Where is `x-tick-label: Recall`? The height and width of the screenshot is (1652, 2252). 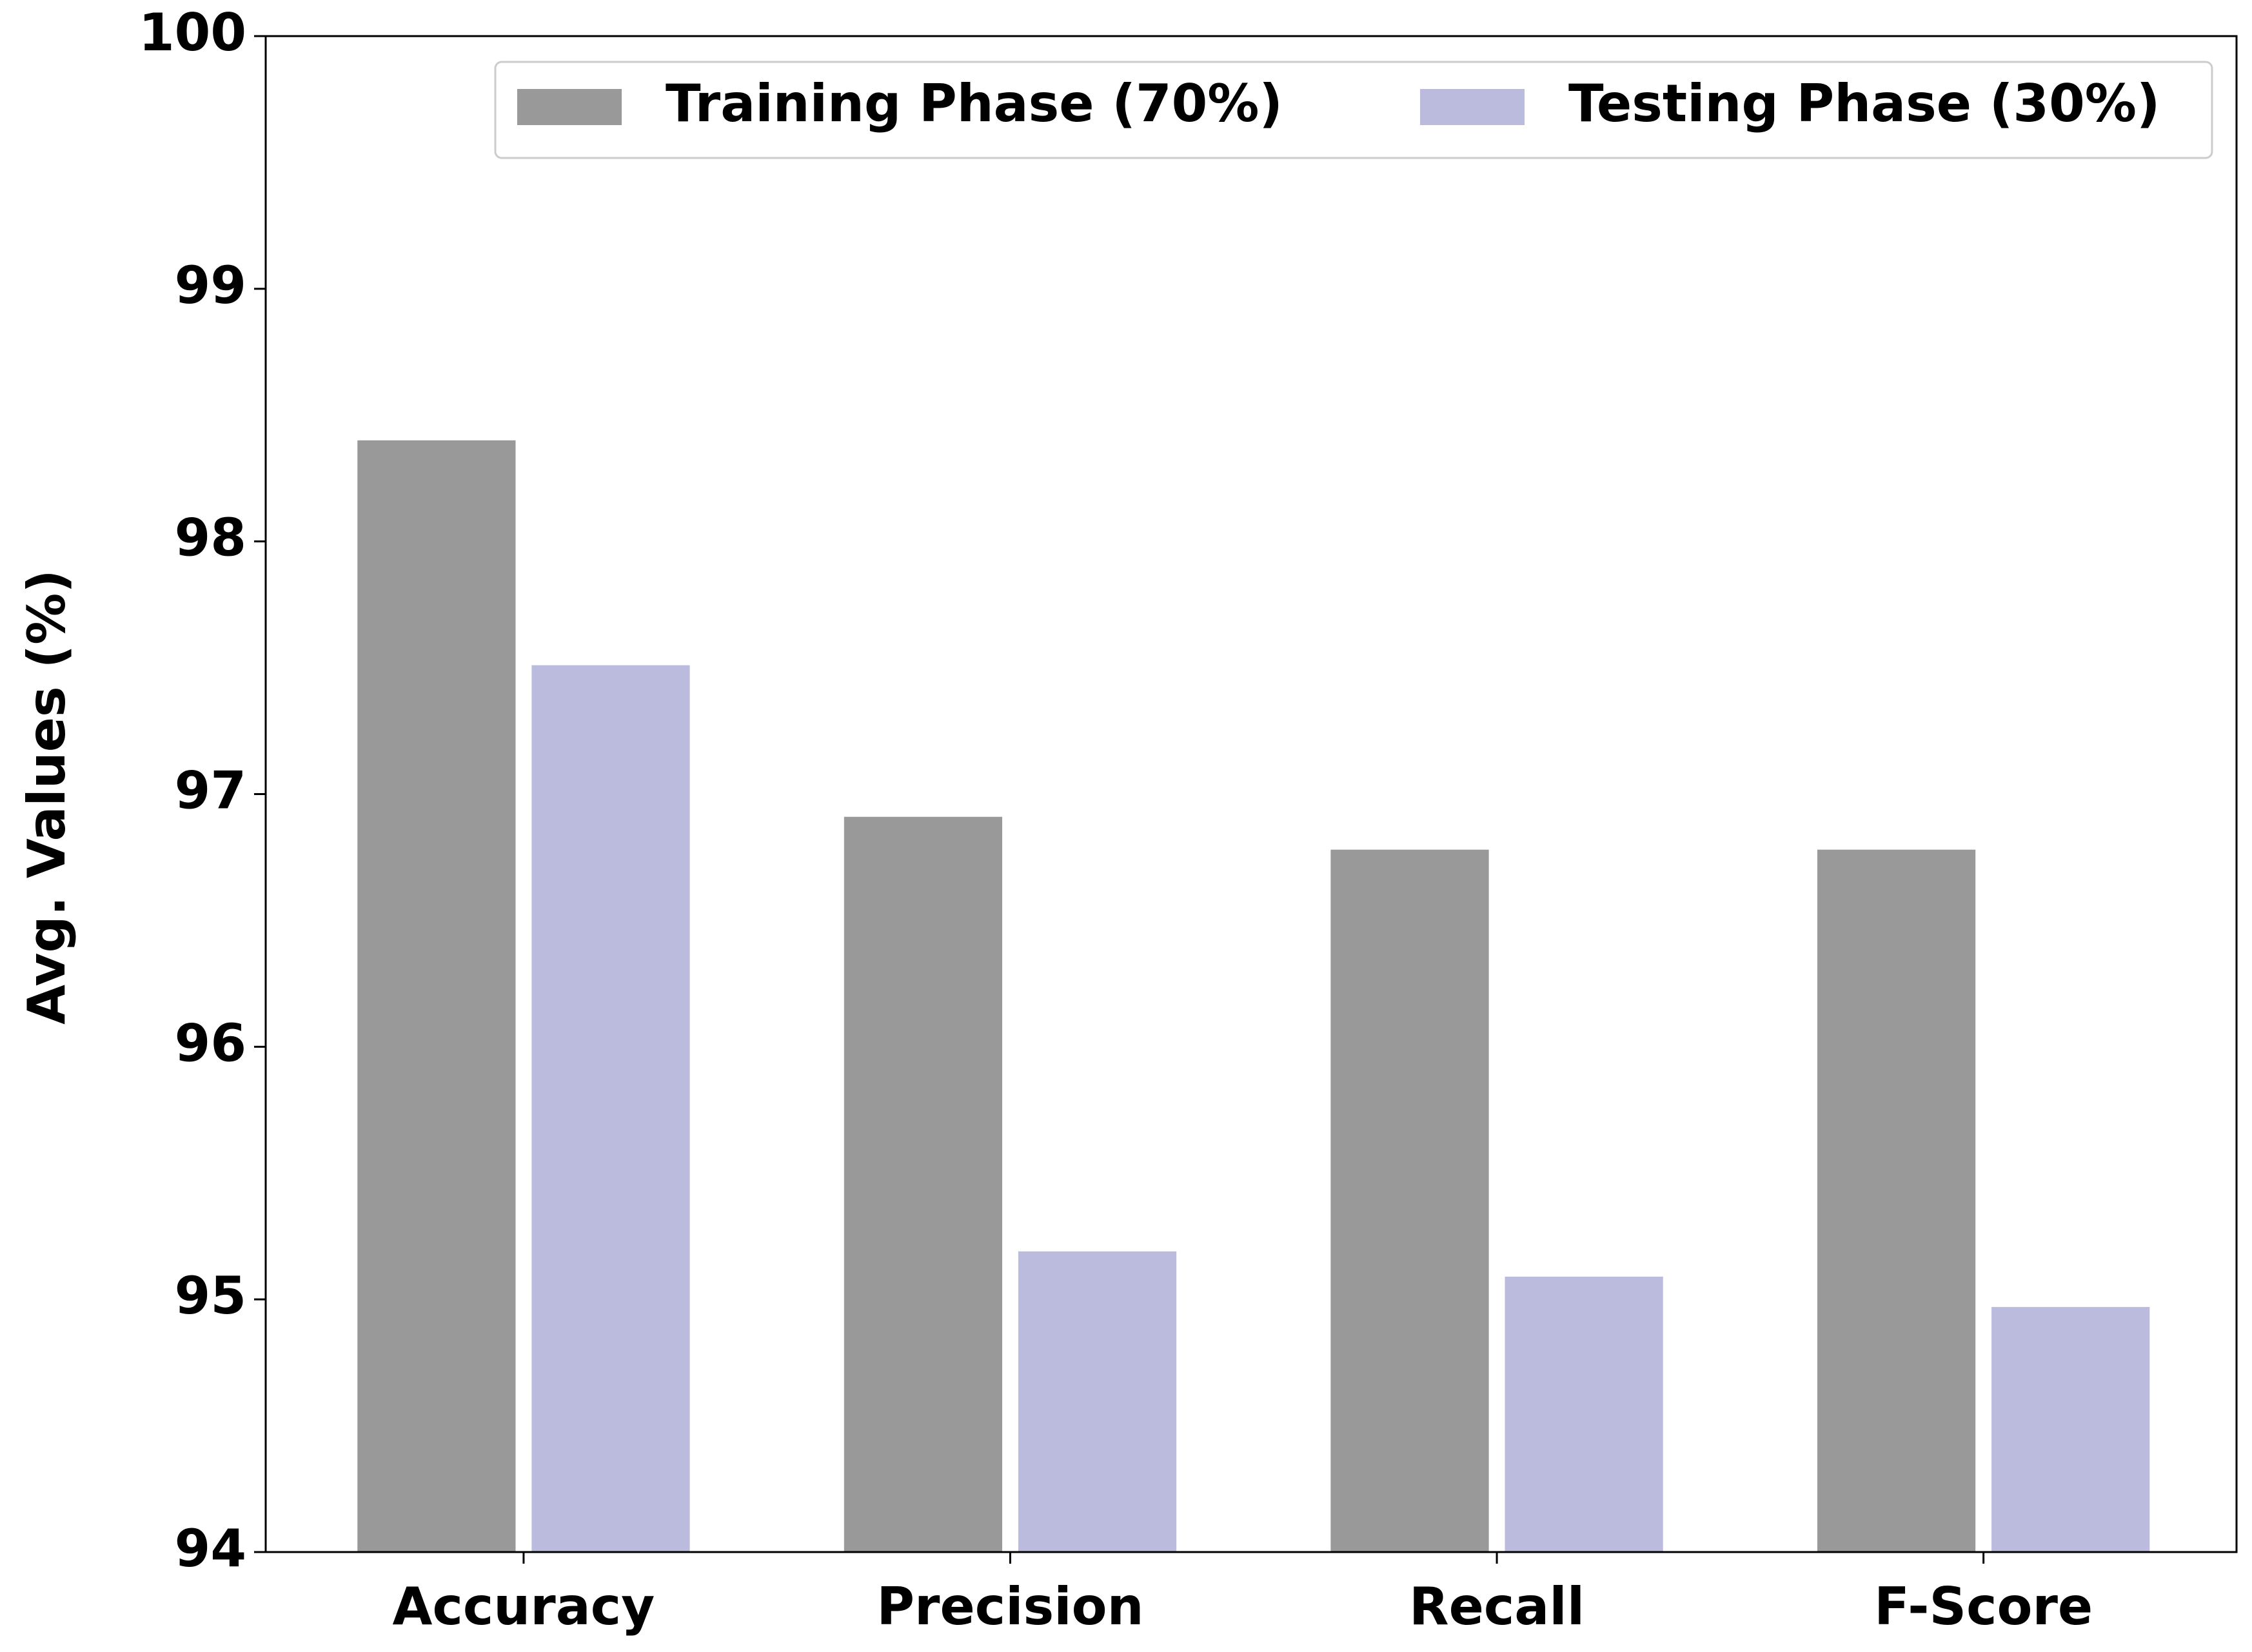 x-tick-label: Recall is located at coordinates (1497, 1607).